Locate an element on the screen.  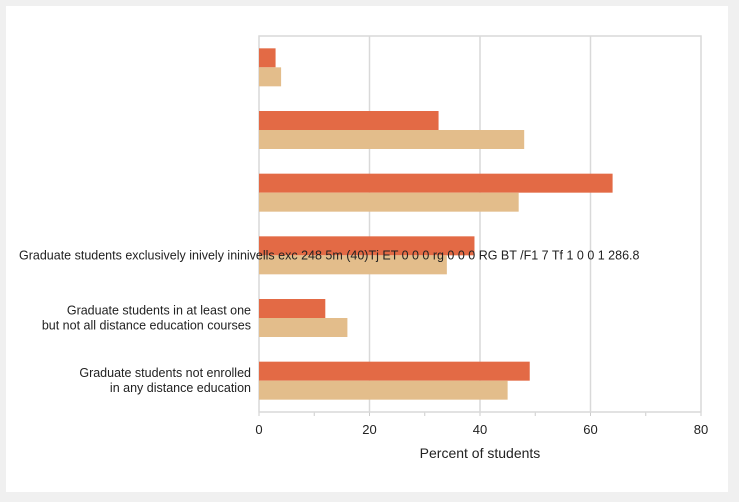
x-axis-title: Percent of students is located at coordinates (480, 453).